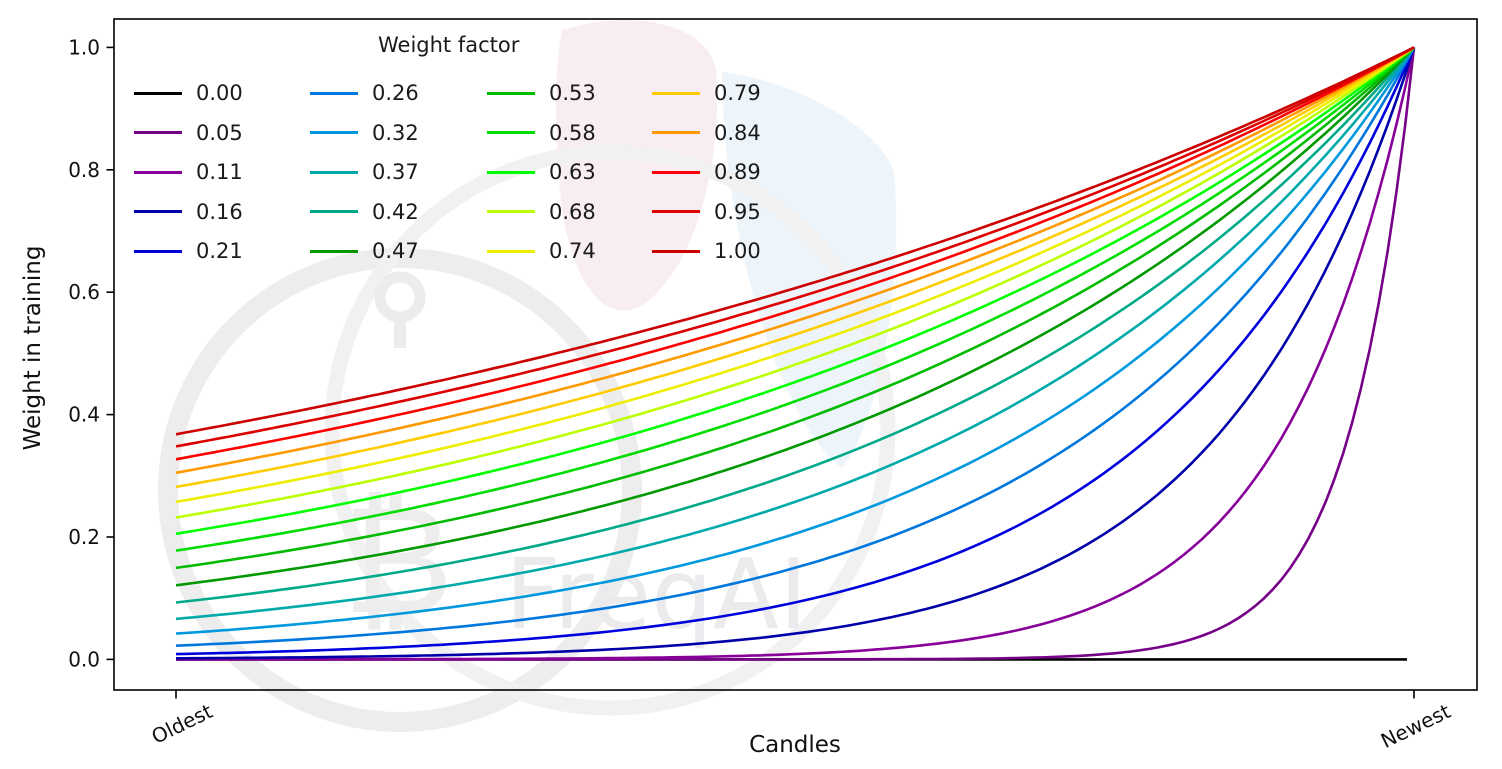 The width and height of the screenshot is (1502, 769). I want to click on y-tick-label: 1.0, so click(84, 47).